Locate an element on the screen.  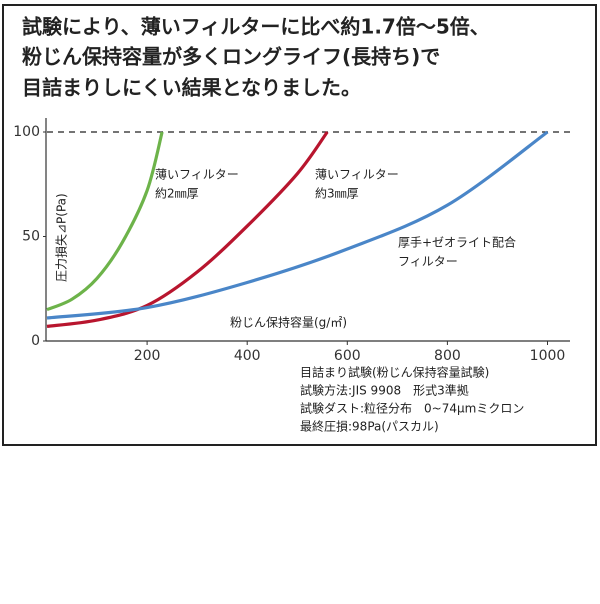
y-tick-label: 0 is located at coordinates (35, 341).